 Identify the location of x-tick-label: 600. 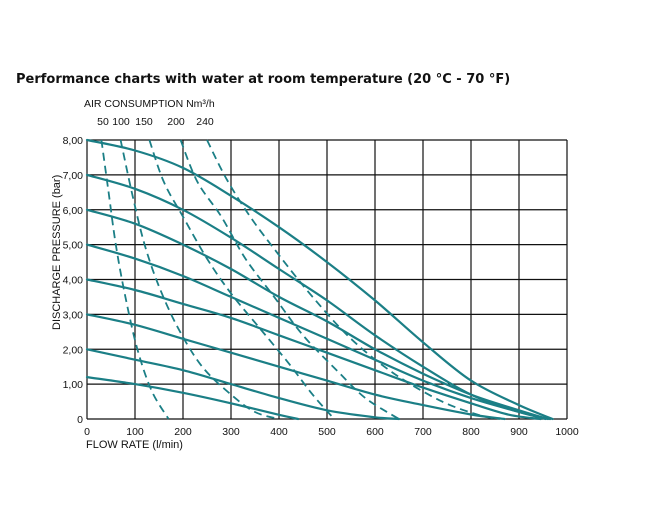
(375, 432).